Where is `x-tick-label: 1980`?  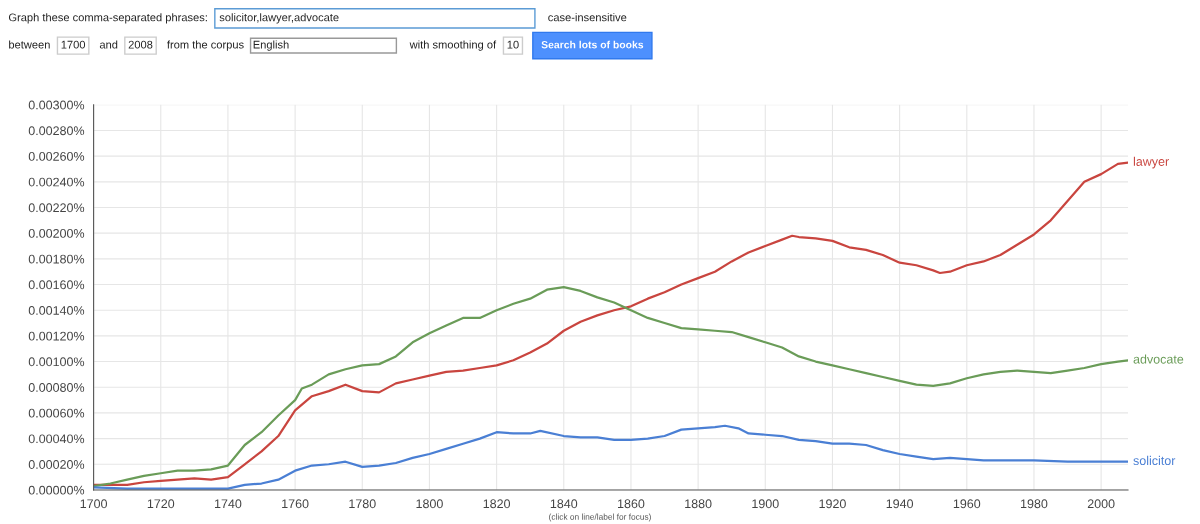 x-tick-label: 1980 is located at coordinates (1034, 504).